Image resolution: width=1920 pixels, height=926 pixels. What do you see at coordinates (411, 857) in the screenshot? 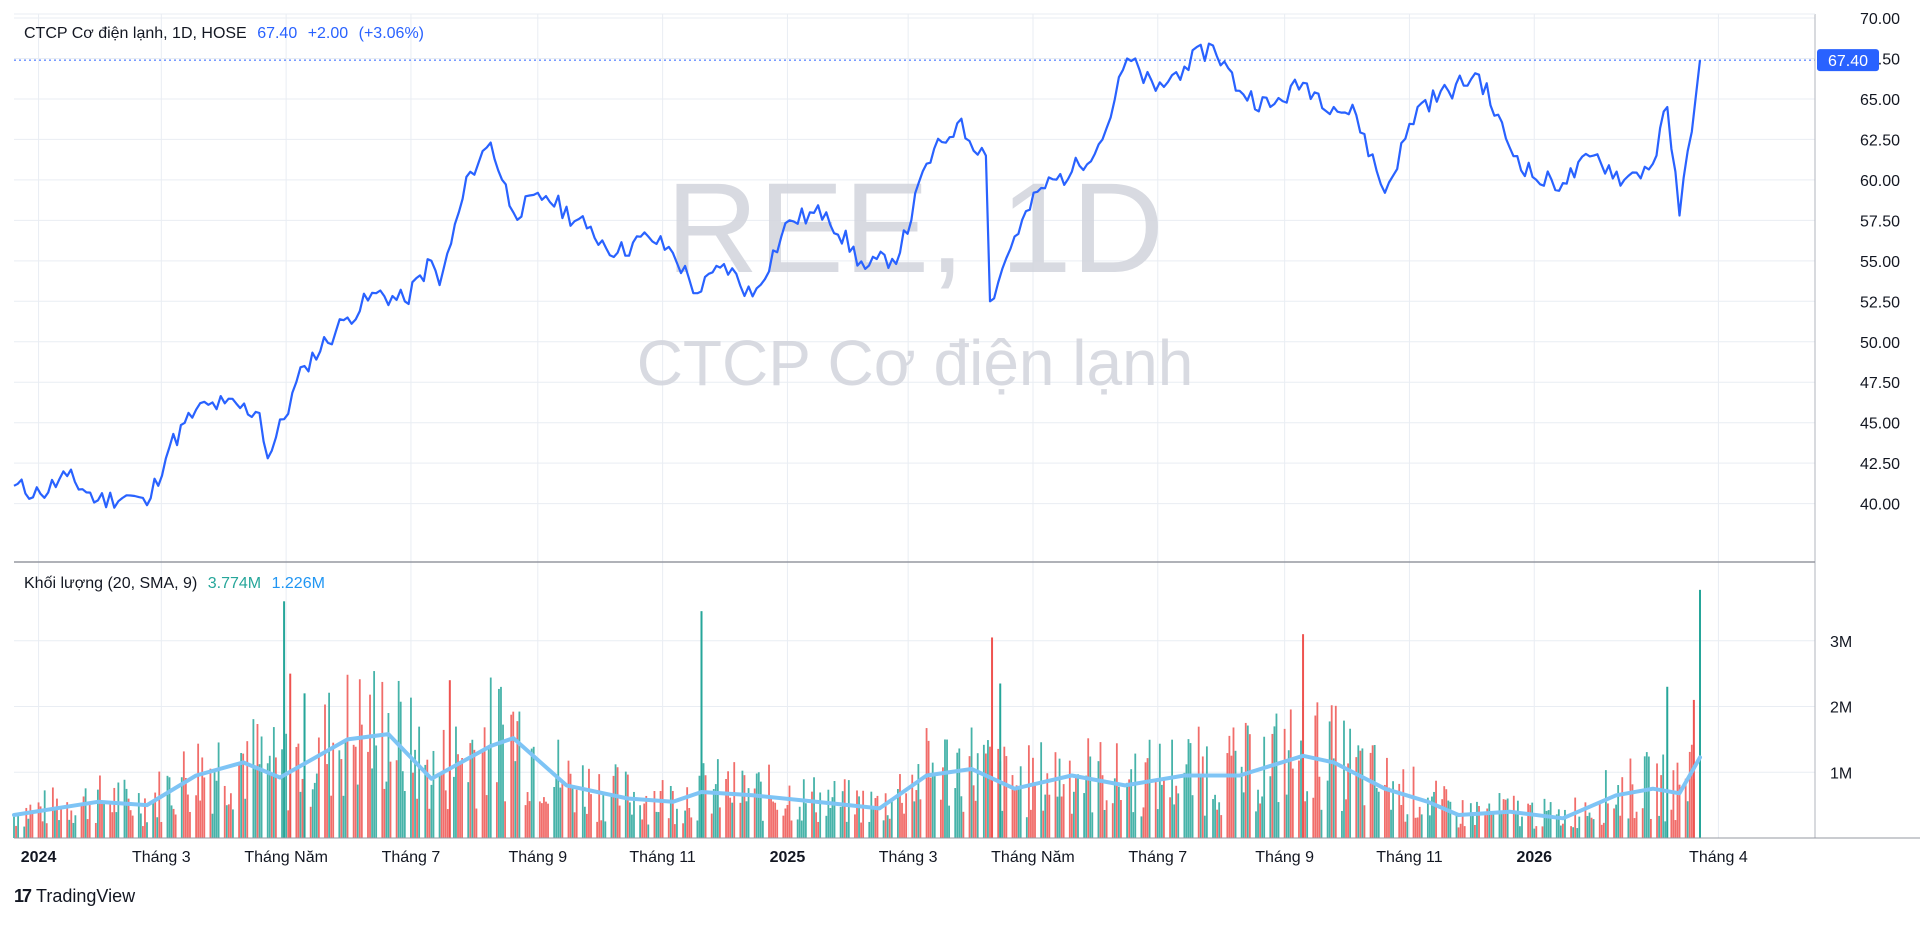
I see `x-tick-label: Tháng 7` at bounding box center [411, 857].